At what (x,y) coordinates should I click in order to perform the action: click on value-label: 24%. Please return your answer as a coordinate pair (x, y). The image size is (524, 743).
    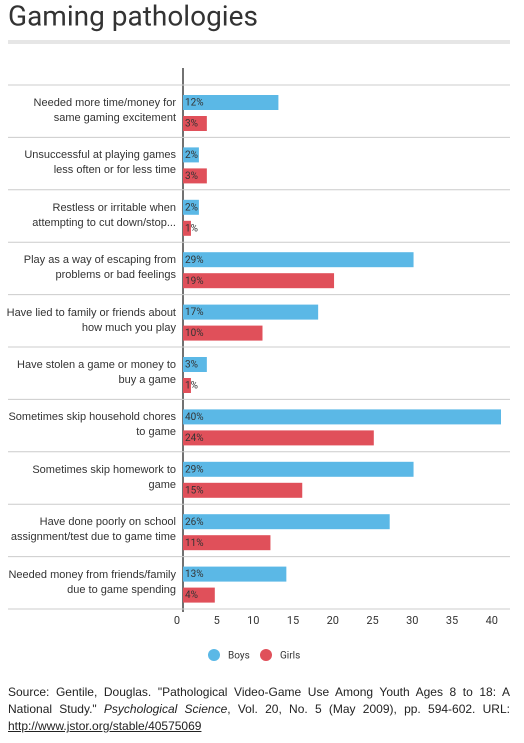
    Looking at the image, I should click on (194, 438).